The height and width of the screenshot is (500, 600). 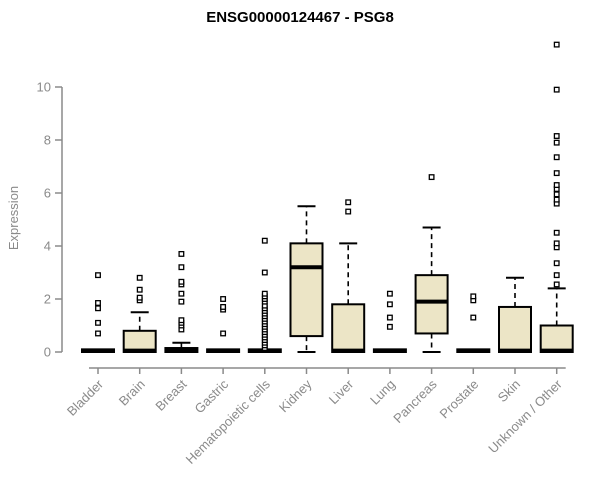 What do you see at coordinates (473, 323) in the screenshot?
I see `boxplot-prostate` at bounding box center [473, 323].